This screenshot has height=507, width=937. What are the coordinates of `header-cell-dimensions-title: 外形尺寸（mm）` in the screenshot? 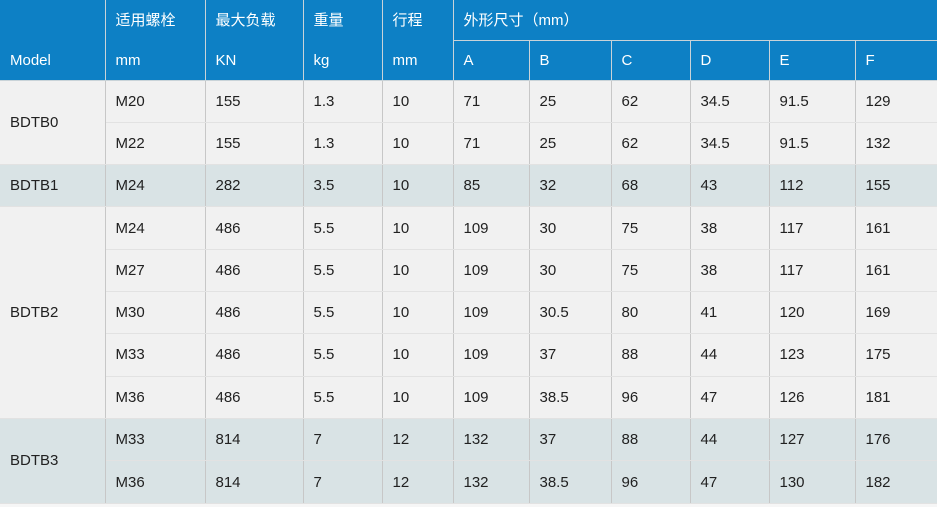 It's located at (694, 20).